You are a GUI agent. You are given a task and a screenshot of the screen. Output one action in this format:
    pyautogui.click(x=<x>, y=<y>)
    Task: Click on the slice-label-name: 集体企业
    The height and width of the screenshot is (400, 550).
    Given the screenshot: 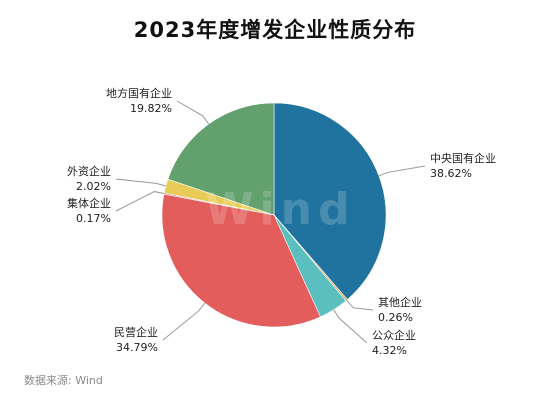 What is the action you would take?
    pyautogui.click(x=89, y=203)
    